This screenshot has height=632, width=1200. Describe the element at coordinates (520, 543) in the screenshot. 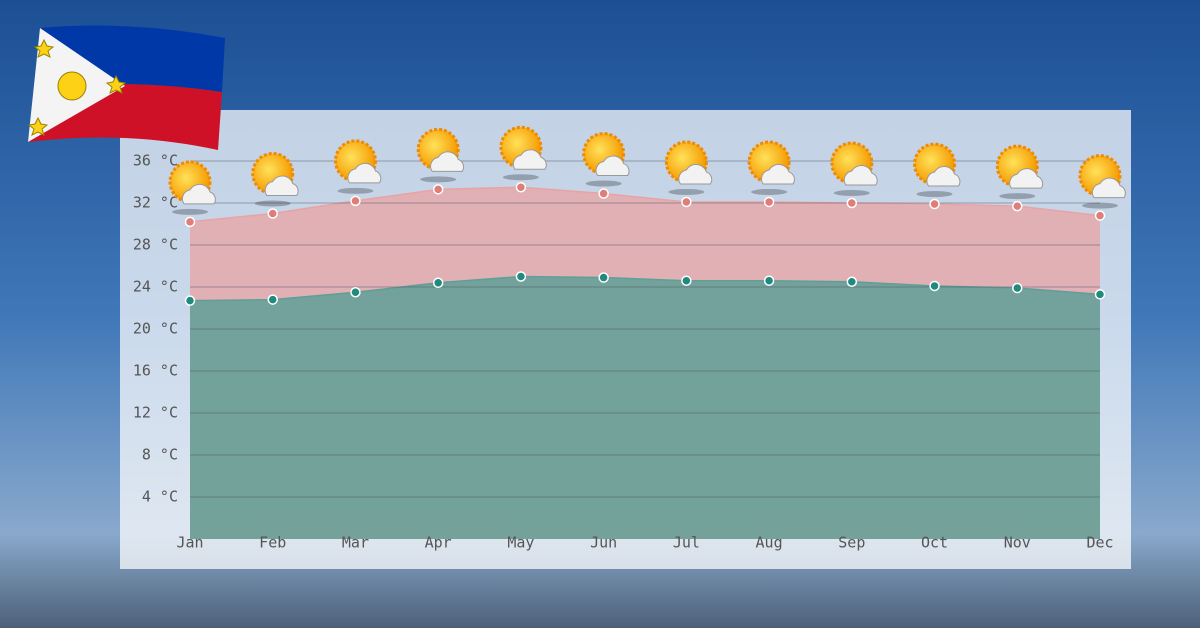

I see `x-tick-label: May` at that location.